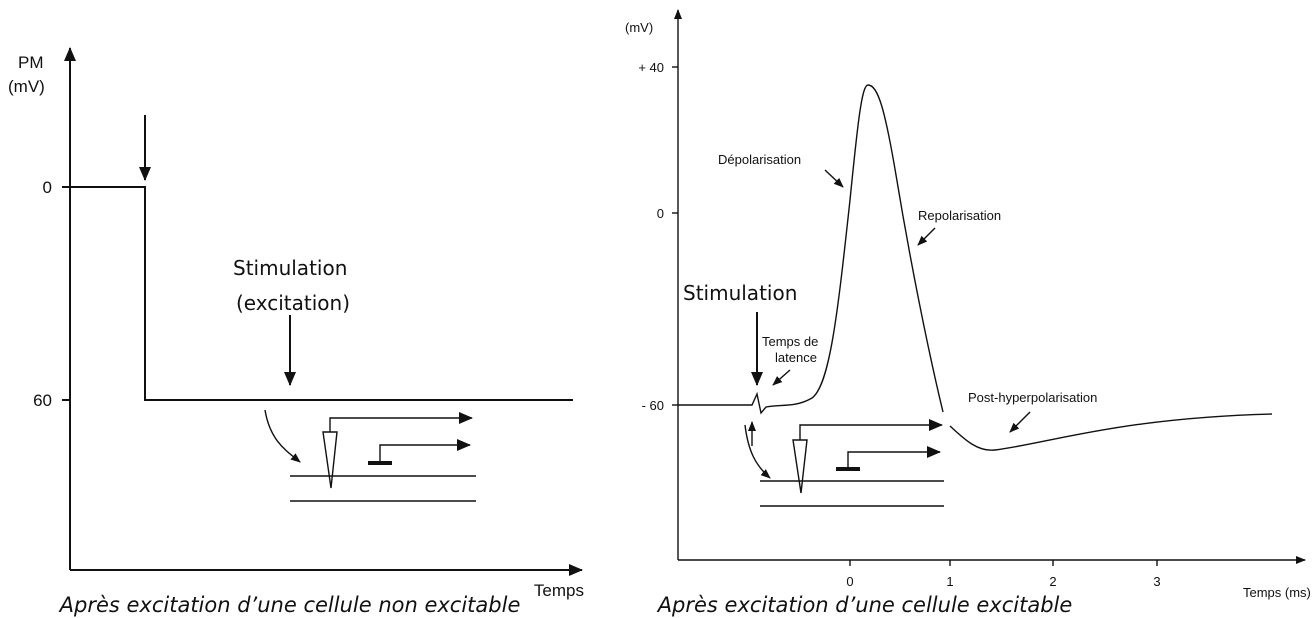  Describe the element at coordinates (796, 357) in the screenshot. I see `annotation: latence` at that location.